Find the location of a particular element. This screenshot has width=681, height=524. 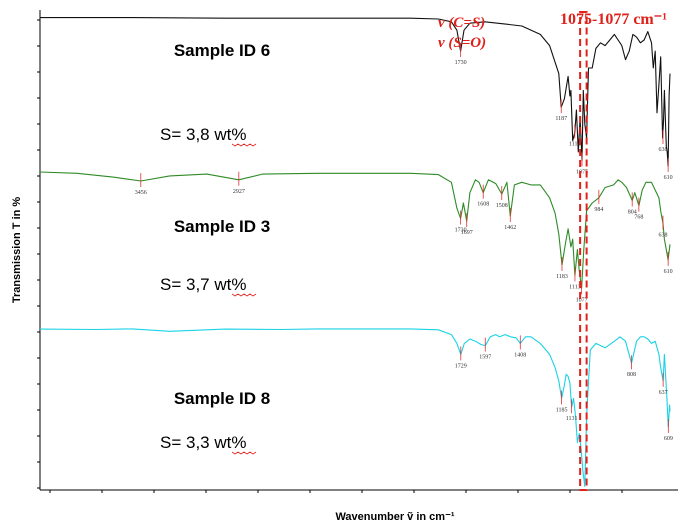

sulfur-content-label: S= 3,7 wt% is located at coordinates (203, 284).